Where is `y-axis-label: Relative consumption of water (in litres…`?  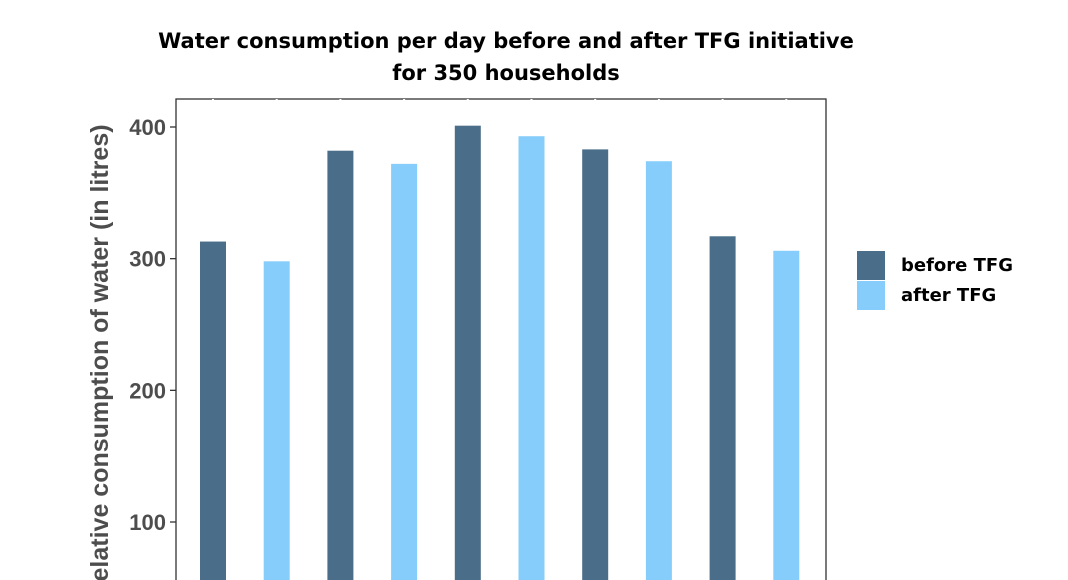
y-axis-label: Relative consumption of water (in litres… is located at coordinates (100, 352).